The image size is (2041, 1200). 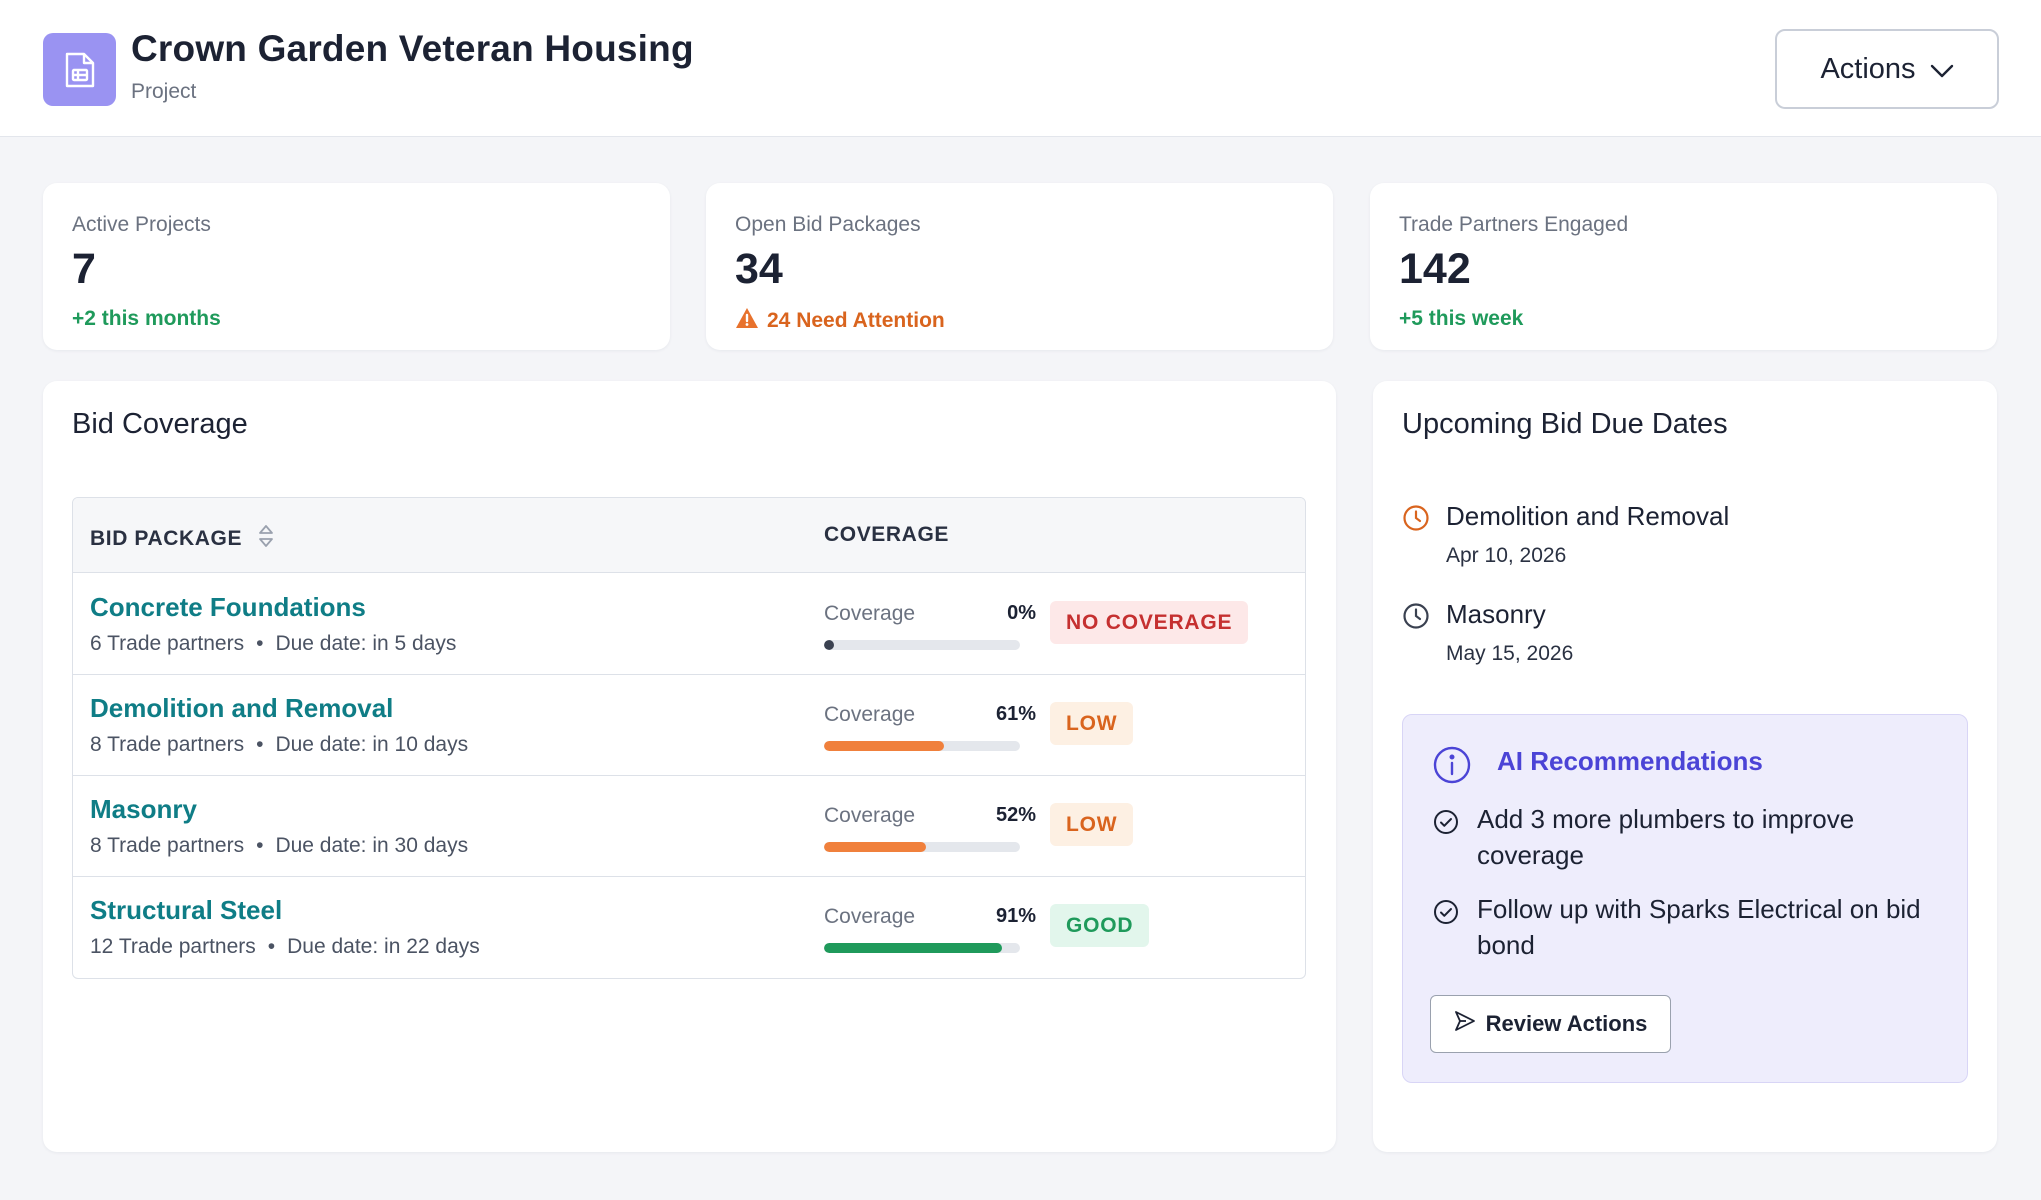 I want to click on due-item-date: Apr 10, 2026, so click(x=1506, y=555).